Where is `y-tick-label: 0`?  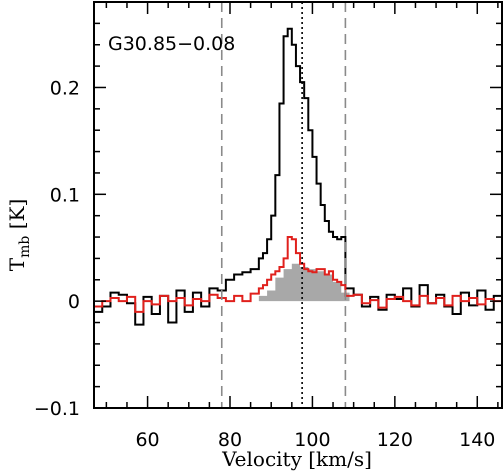
y-tick-label: 0 is located at coordinates (74, 302).